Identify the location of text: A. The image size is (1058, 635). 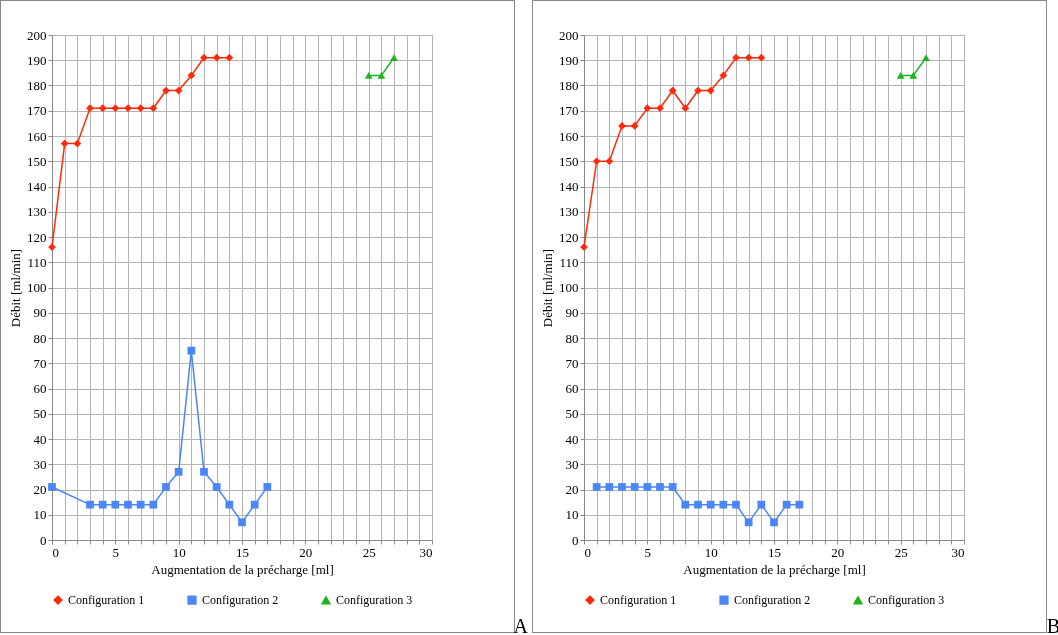
(520, 625).